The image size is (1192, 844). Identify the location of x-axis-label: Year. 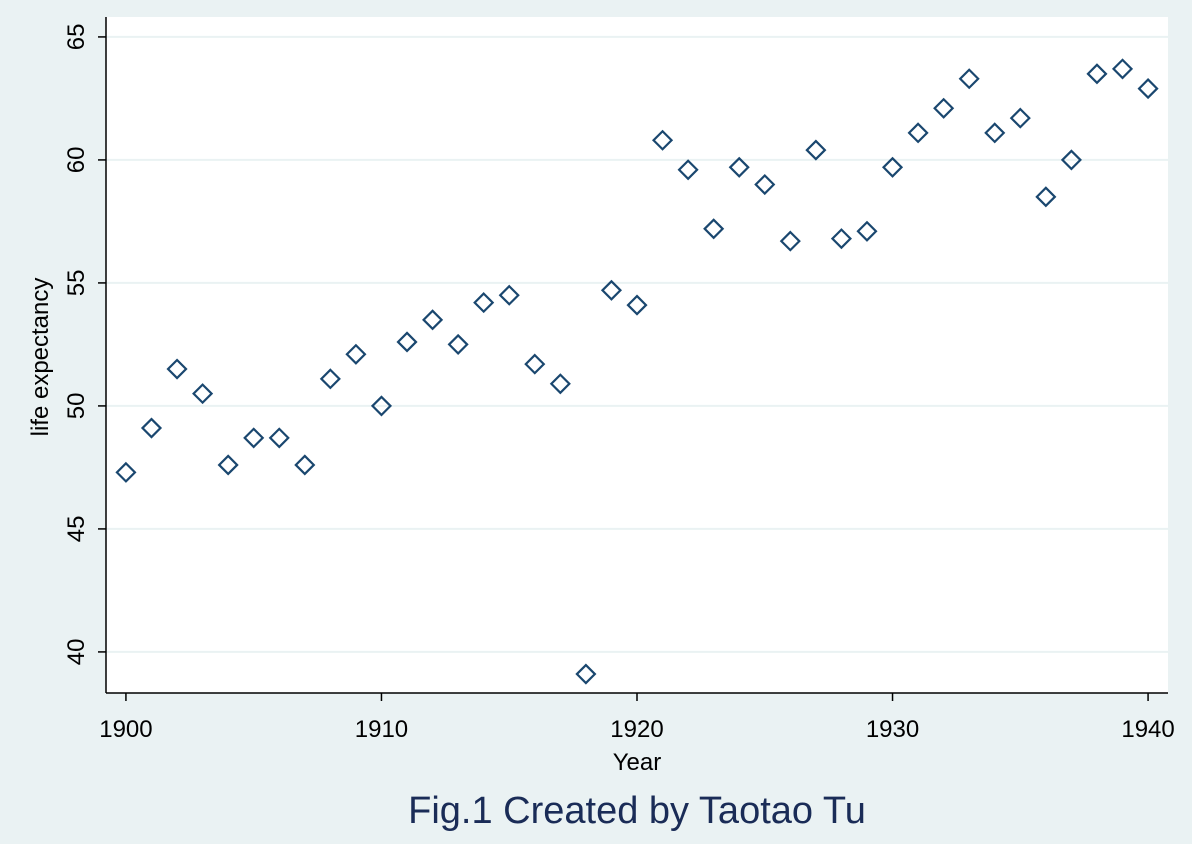
(637, 762).